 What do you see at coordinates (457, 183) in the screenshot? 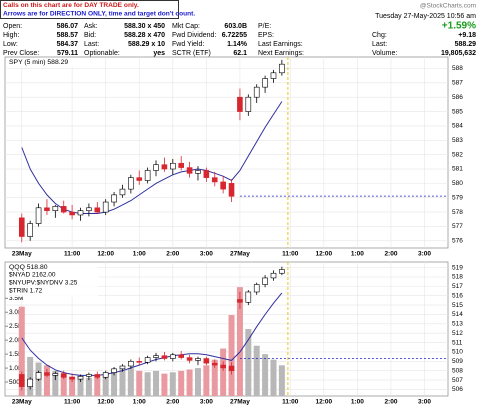
I see `y-tick-label: 580` at bounding box center [457, 183].